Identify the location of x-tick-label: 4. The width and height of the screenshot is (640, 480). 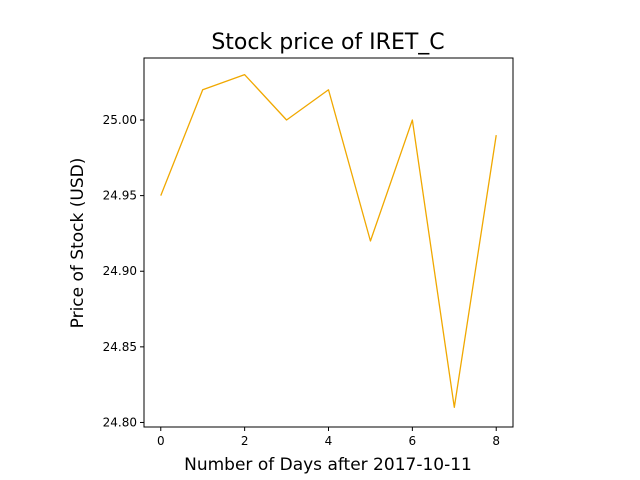
(329, 441).